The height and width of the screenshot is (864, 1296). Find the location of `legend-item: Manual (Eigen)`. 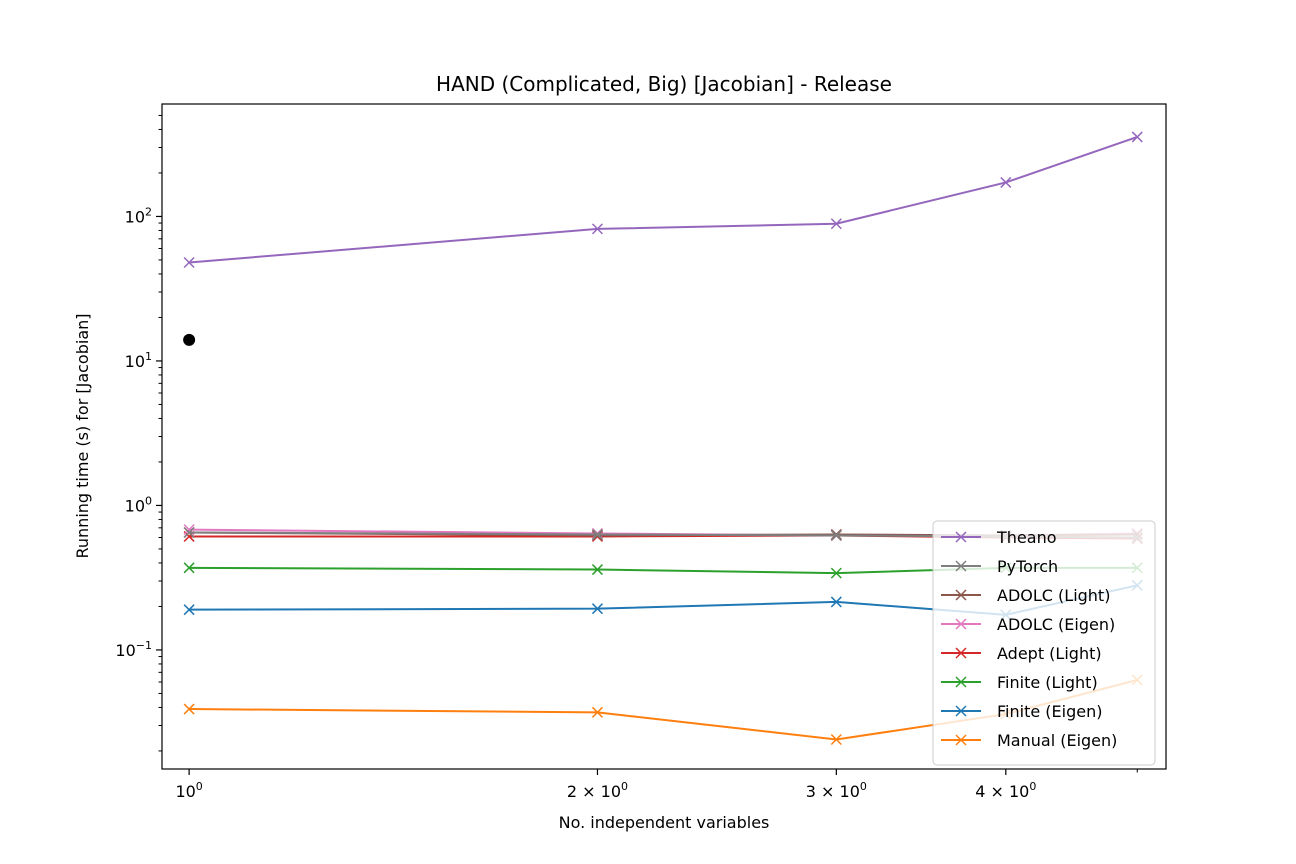

legend-item: Manual (Eigen) is located at coordinates (1029, 740).